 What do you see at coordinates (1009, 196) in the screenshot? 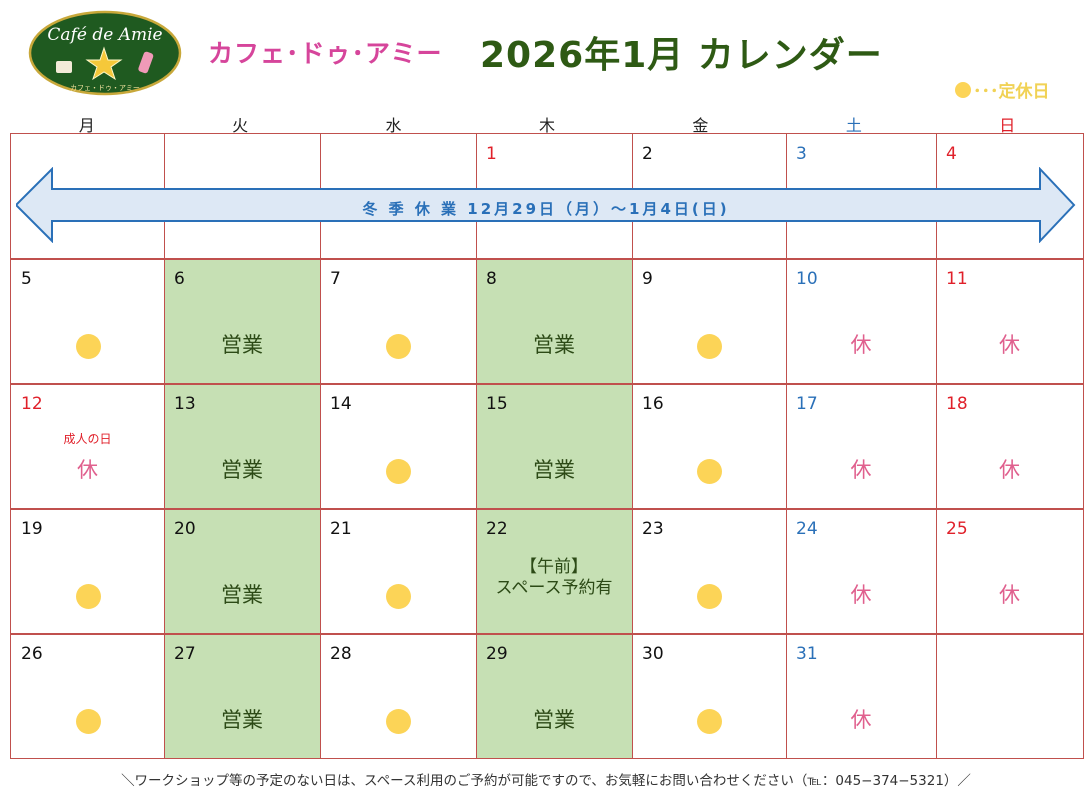
I see `day-cell: 4` at bounding box center [1009, 196].